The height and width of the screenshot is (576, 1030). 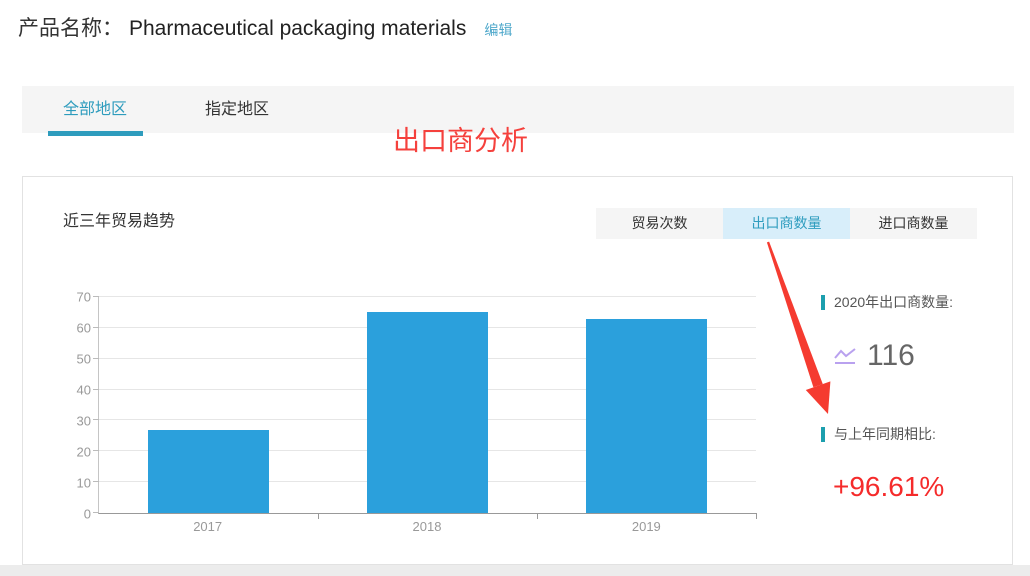 What do you see at coordinates (208, 471) in the screenshot?
I see `bar-2017` at bounding box center [208, 471].